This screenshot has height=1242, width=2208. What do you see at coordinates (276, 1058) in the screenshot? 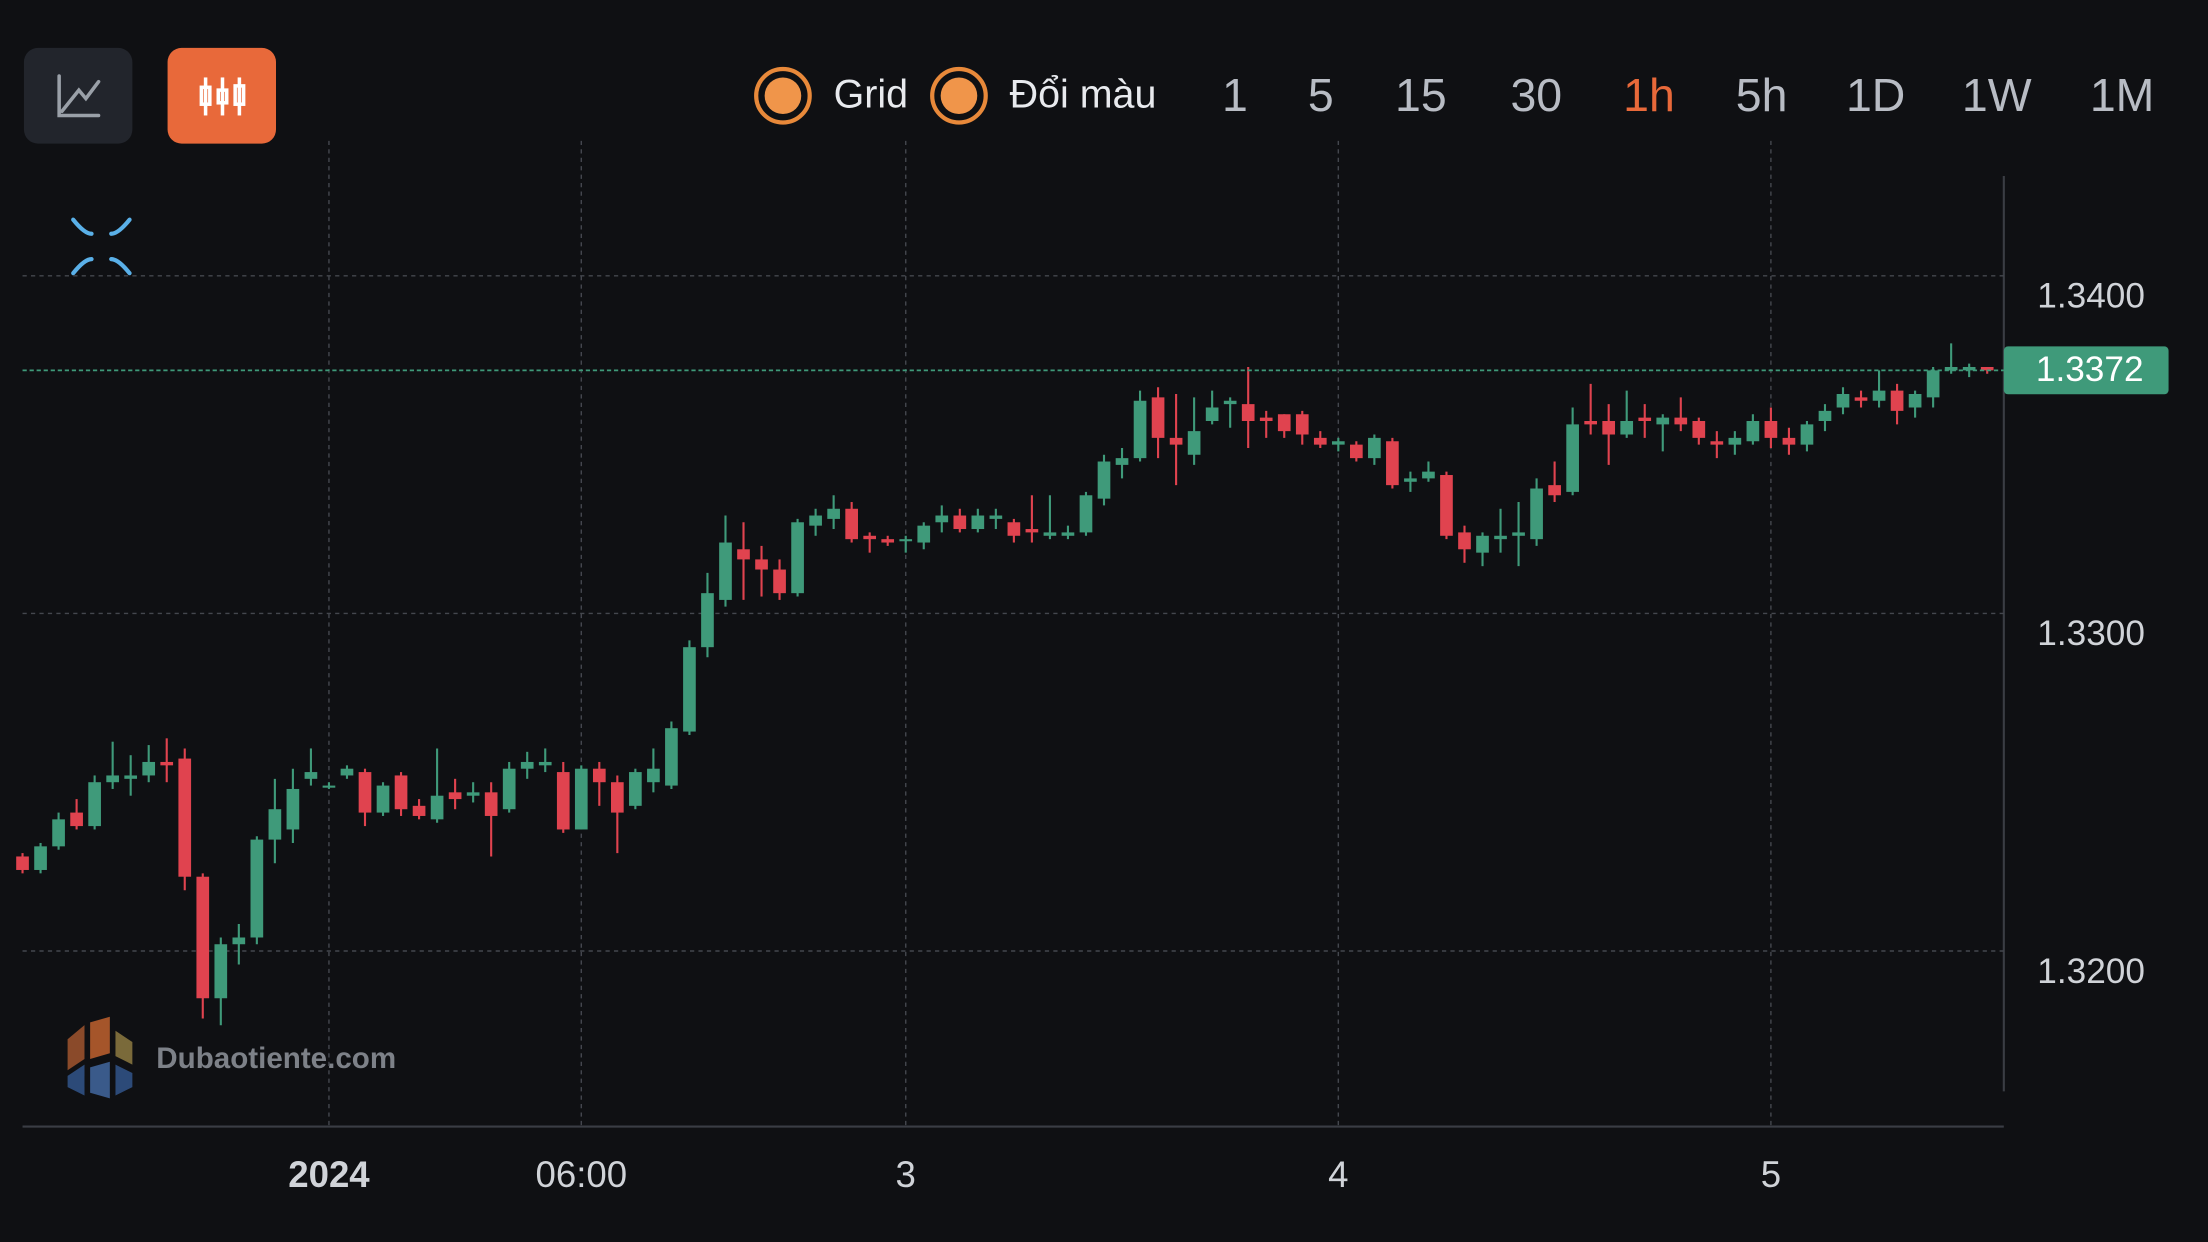
I see `watermark: Dubaotiente.com` at bounding box center [276, 1058].